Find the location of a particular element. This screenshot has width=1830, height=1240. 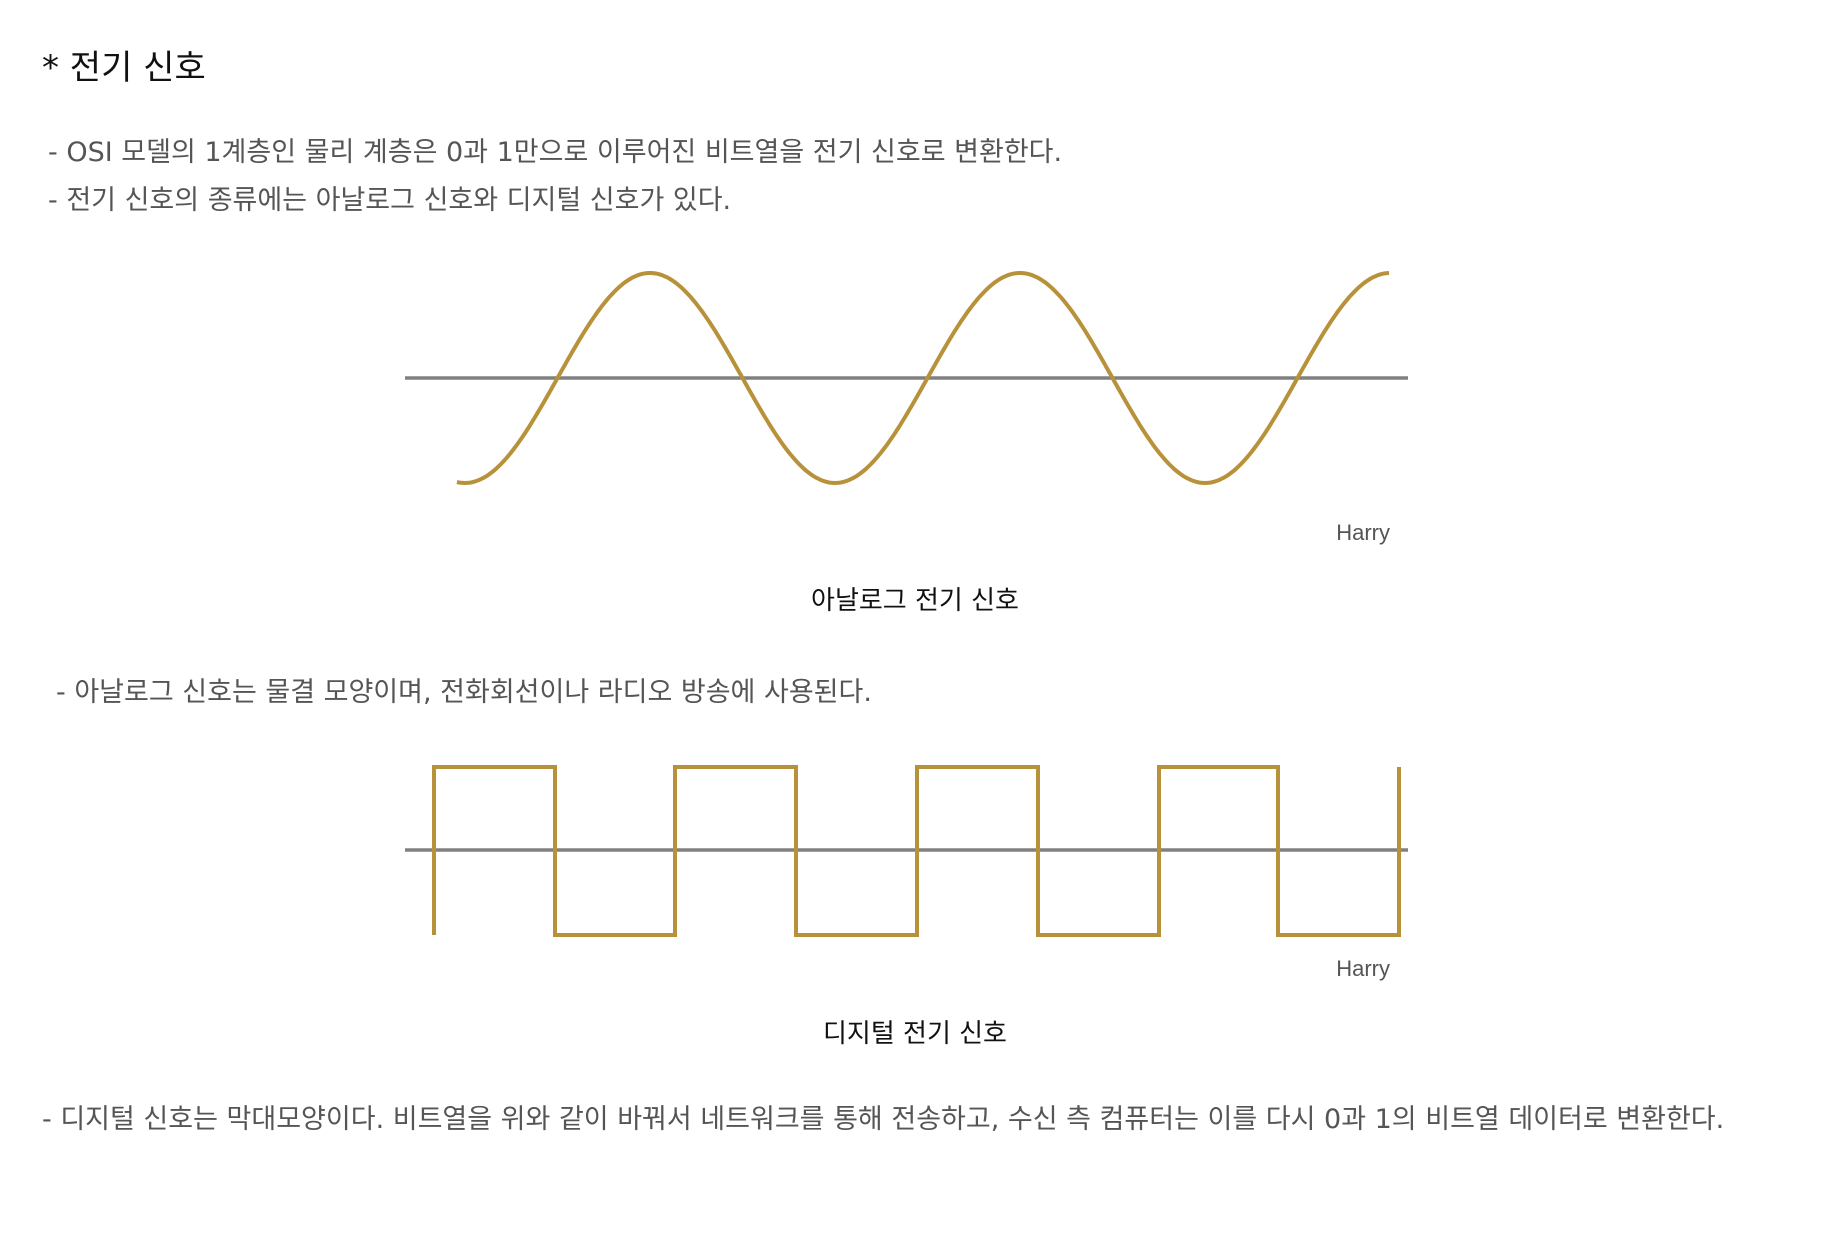

digital-wave is located at coordinates (916, 851).